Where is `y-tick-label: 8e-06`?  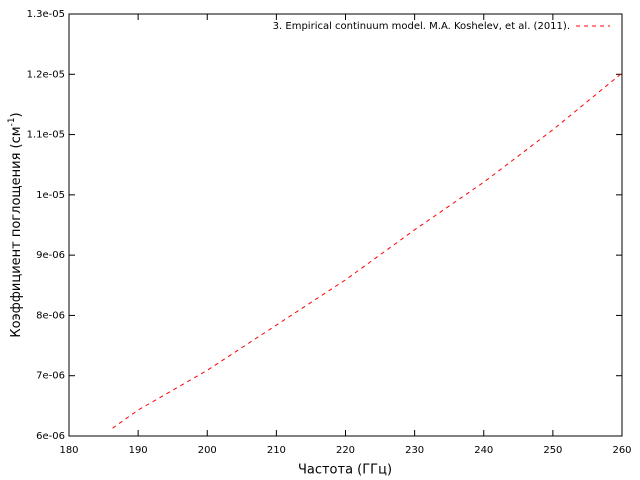
y-tick-label: 8e-06 is located at coordinates (50, 315).